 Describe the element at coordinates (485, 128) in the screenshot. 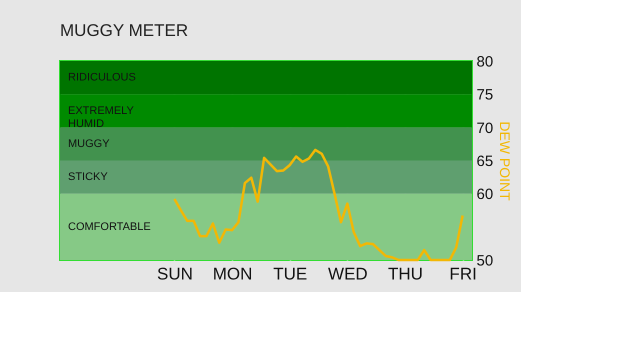

I see `y-tick-label: 70` at that location.